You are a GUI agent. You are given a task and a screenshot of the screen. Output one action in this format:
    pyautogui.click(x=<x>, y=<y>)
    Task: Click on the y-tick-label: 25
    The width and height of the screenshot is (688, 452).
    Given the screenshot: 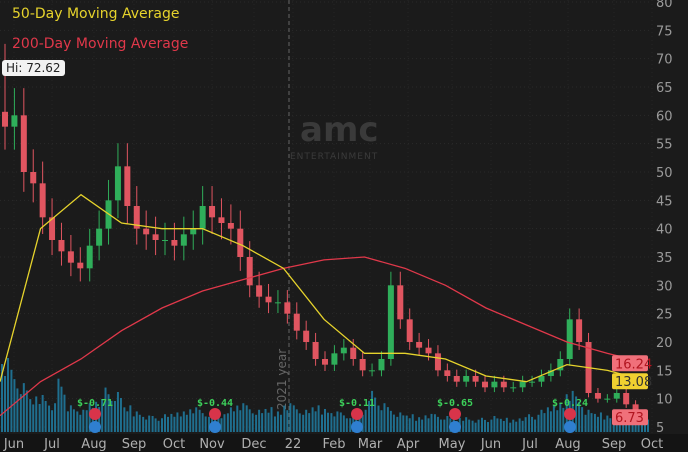 What is the action you would take?
    pyautogui.click(x=664, y=315)
    